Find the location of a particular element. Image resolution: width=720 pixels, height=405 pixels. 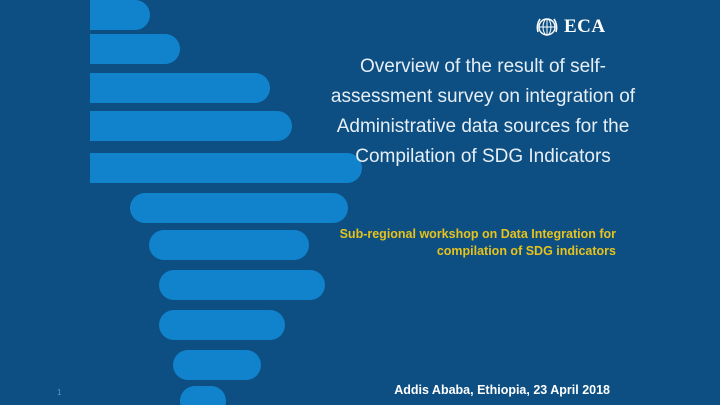

eca-logo: ECA is located at coordinates (570, 27).